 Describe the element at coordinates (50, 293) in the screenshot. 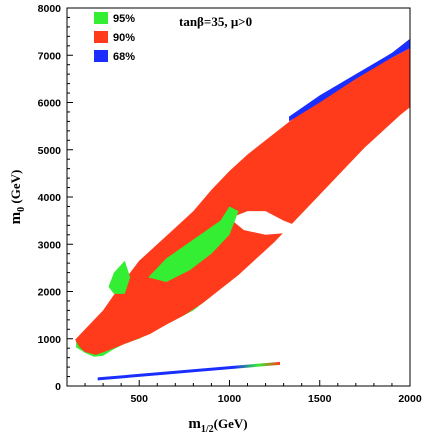

I see `y-tick-label: 2000` at that location.